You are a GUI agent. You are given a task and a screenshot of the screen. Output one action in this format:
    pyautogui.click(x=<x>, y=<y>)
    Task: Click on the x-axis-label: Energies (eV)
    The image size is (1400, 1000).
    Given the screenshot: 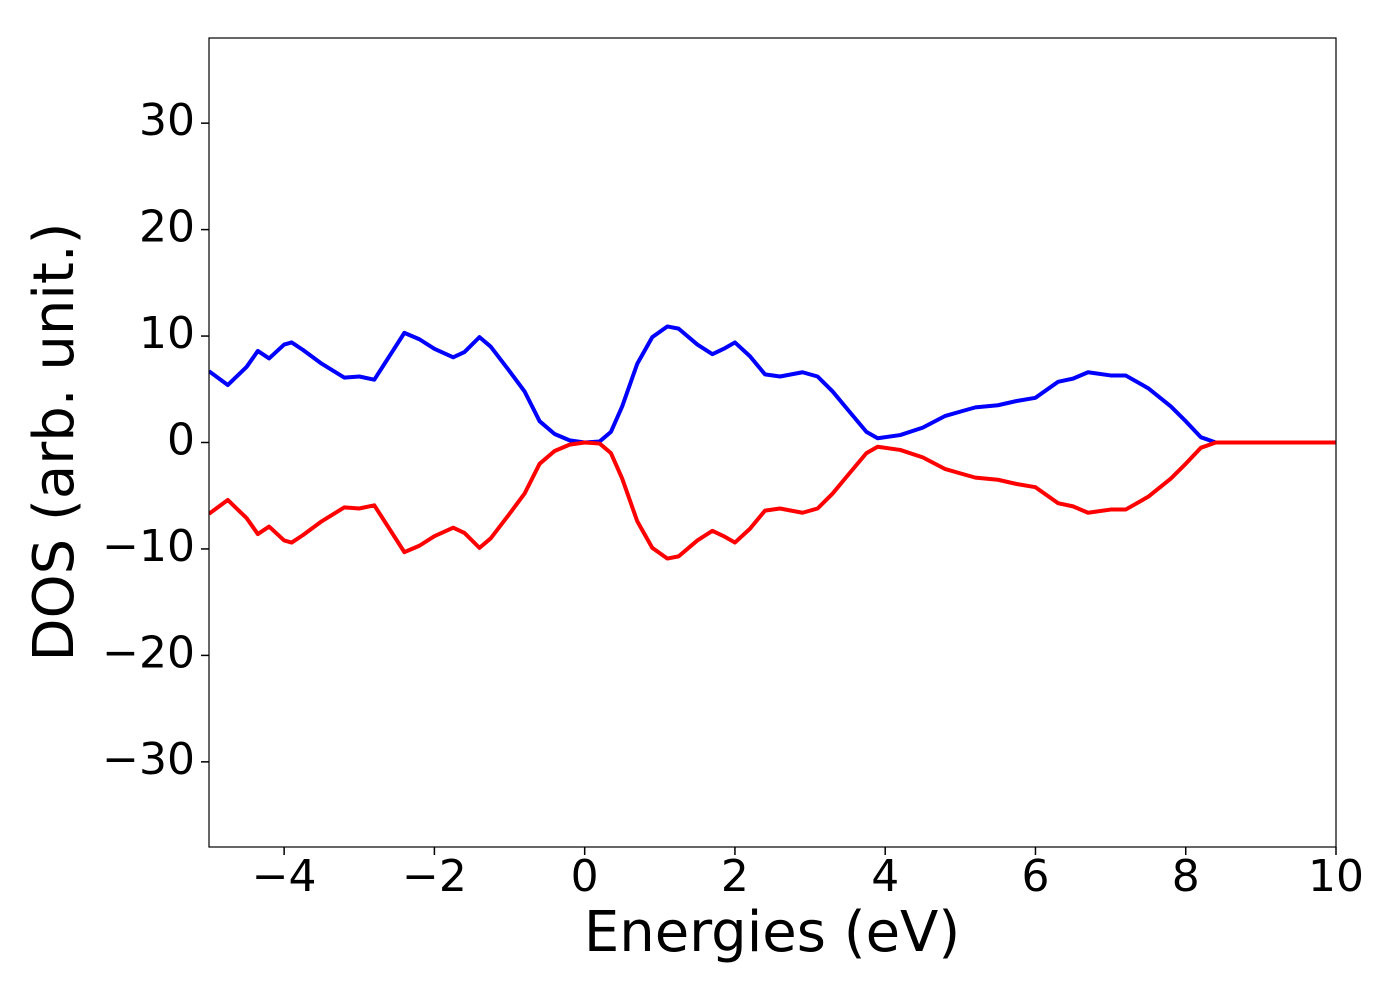 What is the action you would take?
    pyautogui.click(x=772, y=932)
    